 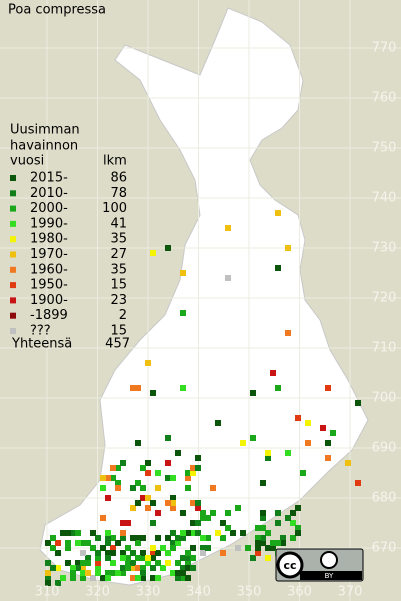 I want to click on legend-header: Uusimman, so click(x=45, y=130).